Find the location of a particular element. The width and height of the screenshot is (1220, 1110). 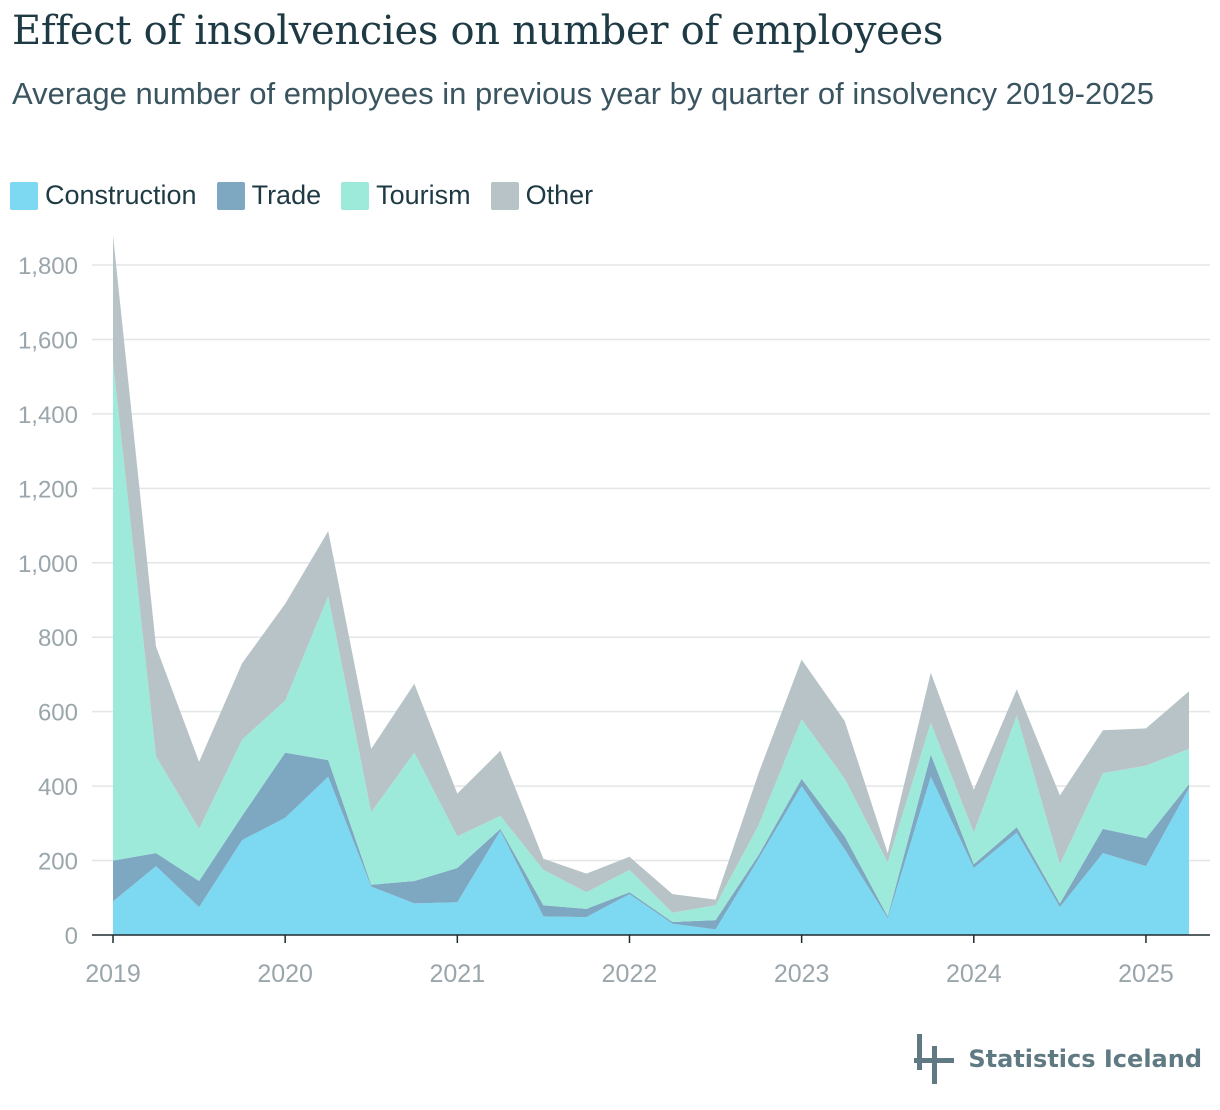

x-tick-label: 2020 is located at coordinates (285, 974).